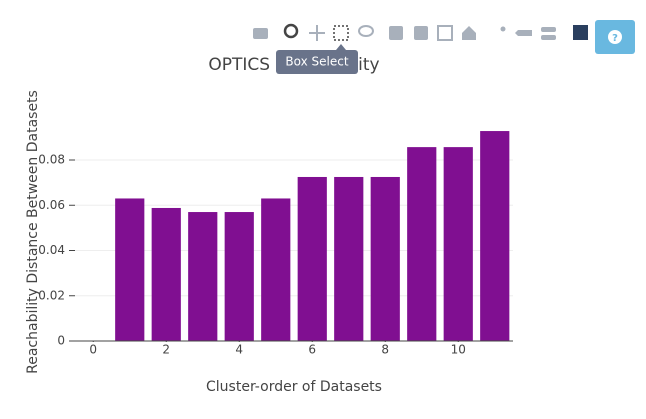  I want to click on hover-compare-icon, so click(548, 29).